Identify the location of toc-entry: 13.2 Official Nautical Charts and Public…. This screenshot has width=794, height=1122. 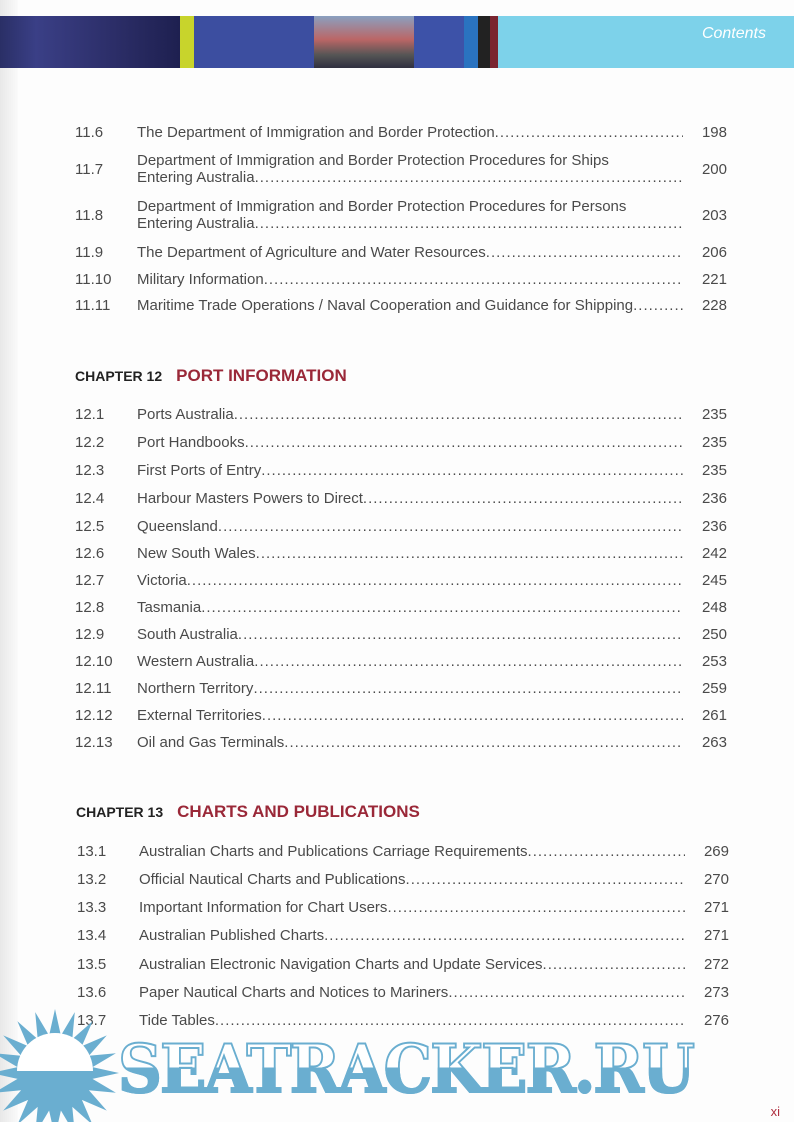
(403, 879).